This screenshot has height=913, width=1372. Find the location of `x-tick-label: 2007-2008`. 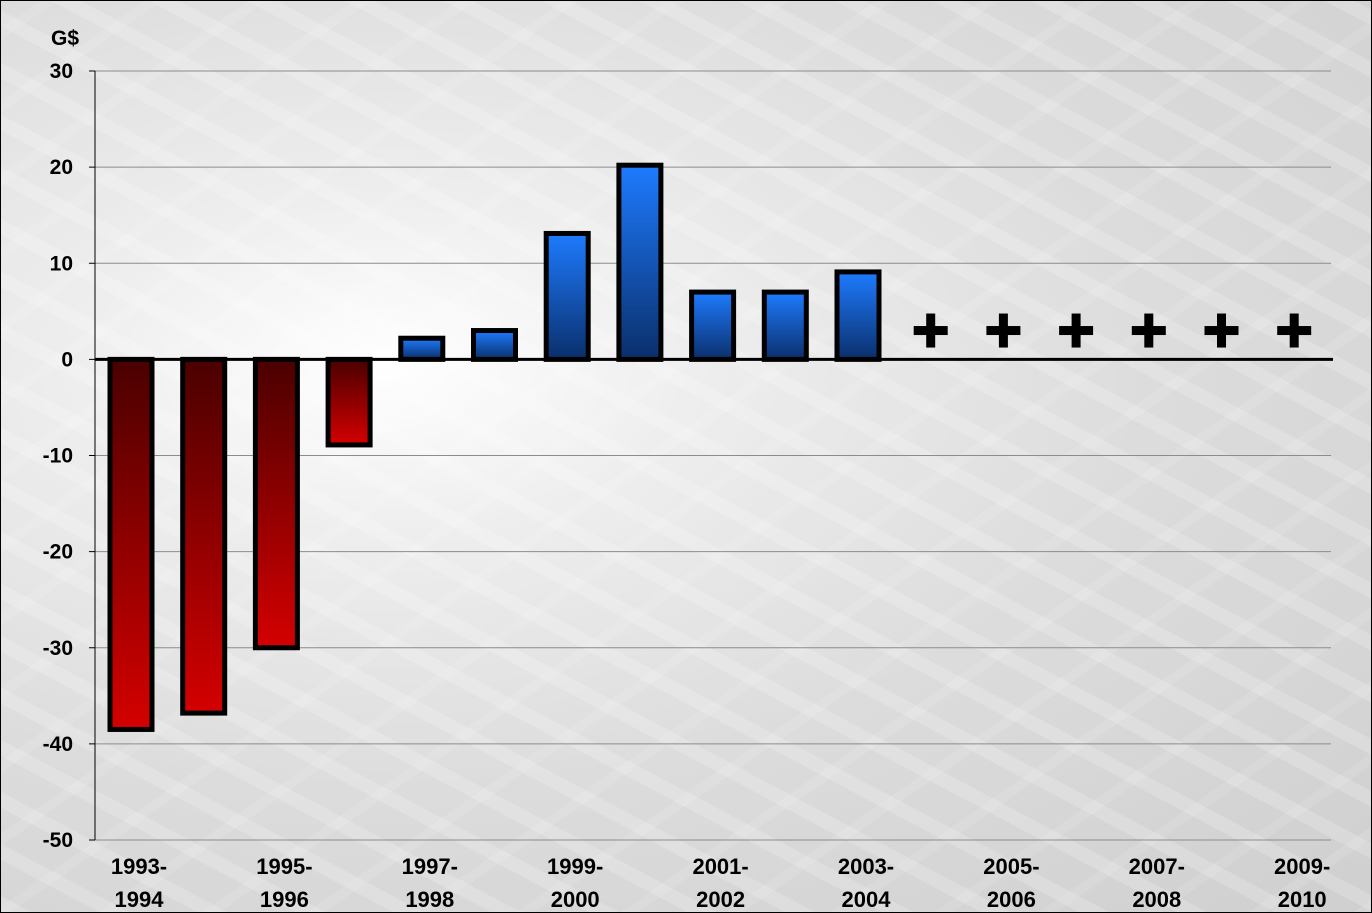

x-tick-label: 2007-2008 is located at coordinates (1157, 883).